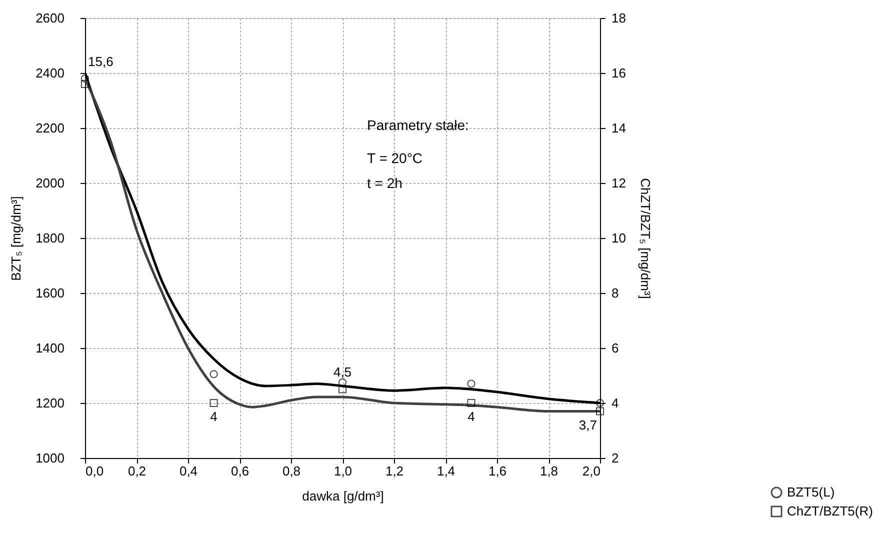 The image size is (885, 543). I want to click on data-label: 3,7, so click(587, 424).